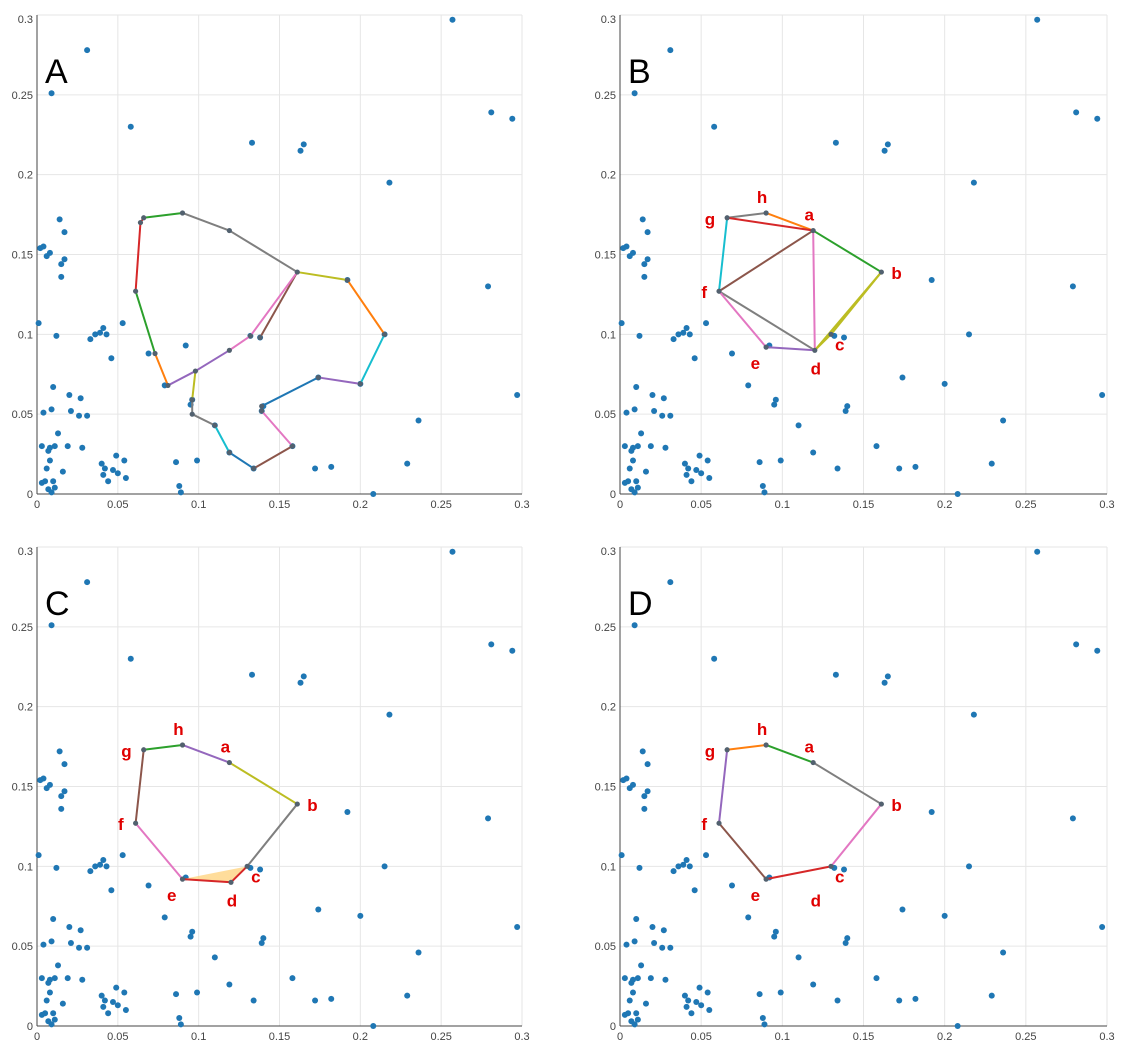  Describe the element at coordinates (25, 708) in the screenshot. I see `y-tick-label: 0.2` at that location.